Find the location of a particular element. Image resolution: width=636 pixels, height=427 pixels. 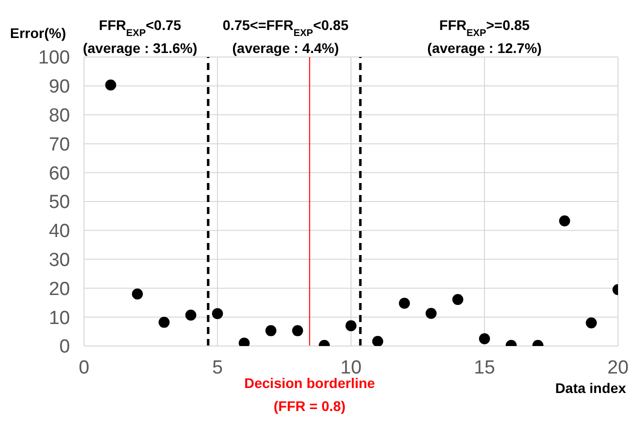

y-tick-label: 30 is located at coordinates (59, 261).